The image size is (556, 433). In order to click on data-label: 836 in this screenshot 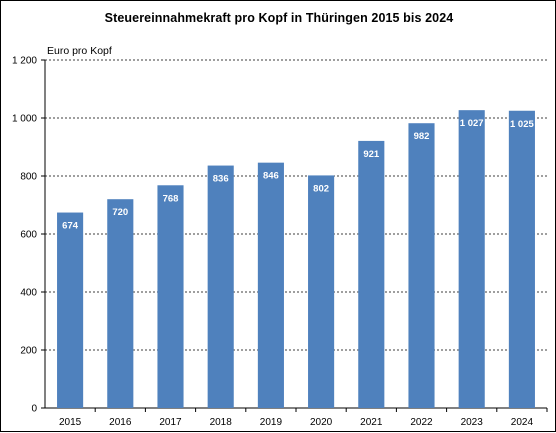, I will do `click(221, 179)`.